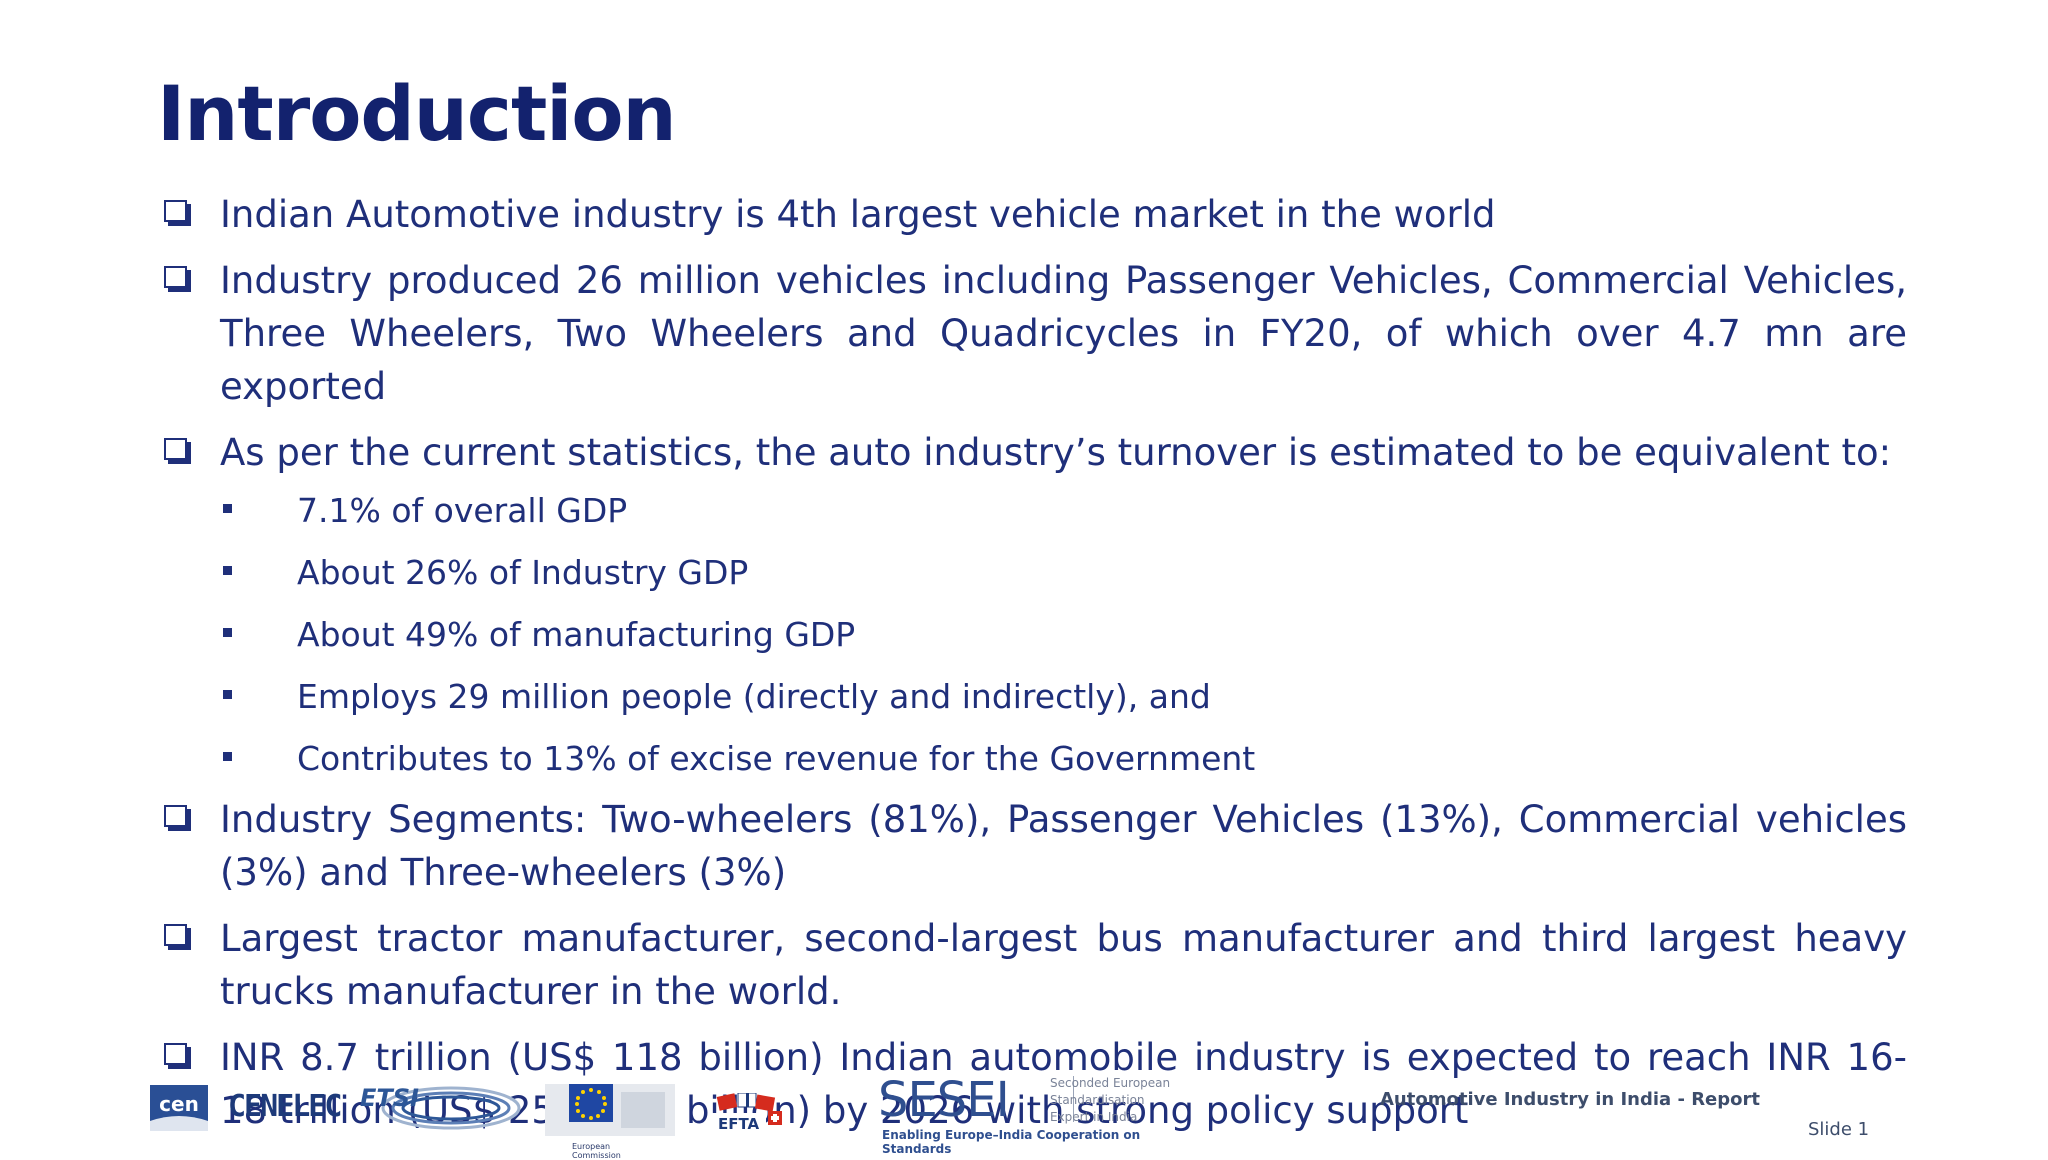  I want to click on cen-logo: cen, so click(179, 1108).